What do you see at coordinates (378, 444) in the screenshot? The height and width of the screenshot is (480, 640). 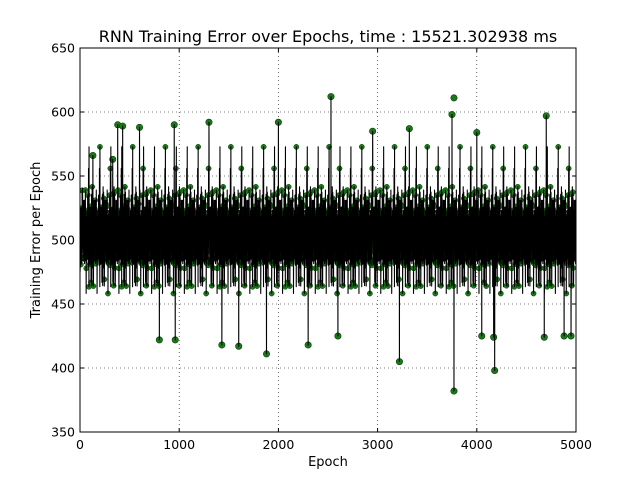 I see `x-tick-label: 3000` at bounding box center [378, 444].